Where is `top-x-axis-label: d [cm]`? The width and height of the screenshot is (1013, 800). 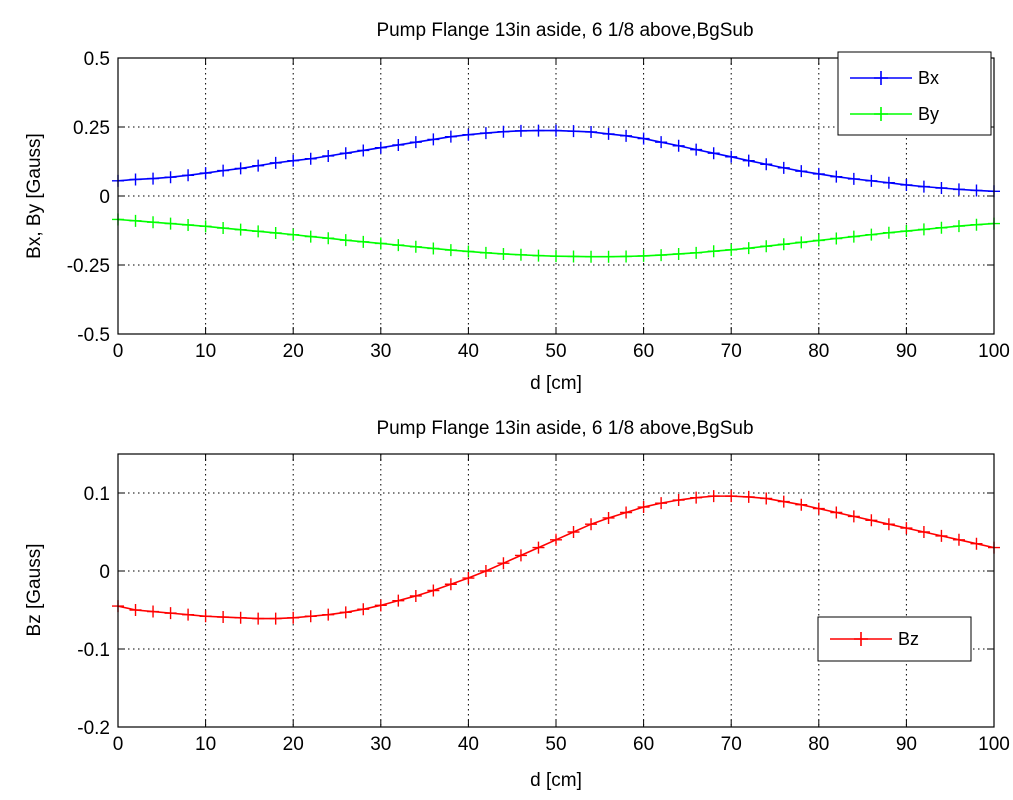
top-x-axis-label: d [cm] is located at coordinates (556, 383).